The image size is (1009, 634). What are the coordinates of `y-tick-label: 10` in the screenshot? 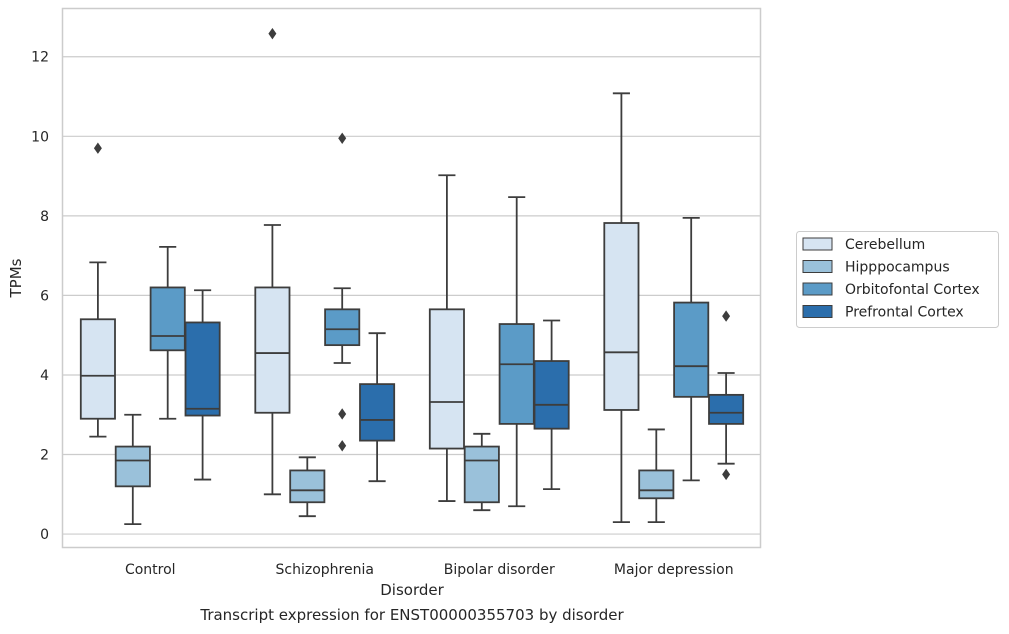 It's located at (40, 137).